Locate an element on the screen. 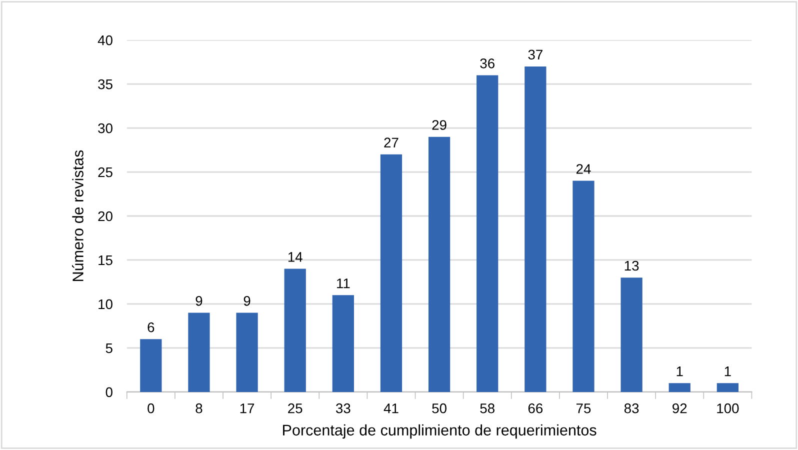 The image size is (798, 450). y-tick-label: 25 is located at coordinates (105, 172).